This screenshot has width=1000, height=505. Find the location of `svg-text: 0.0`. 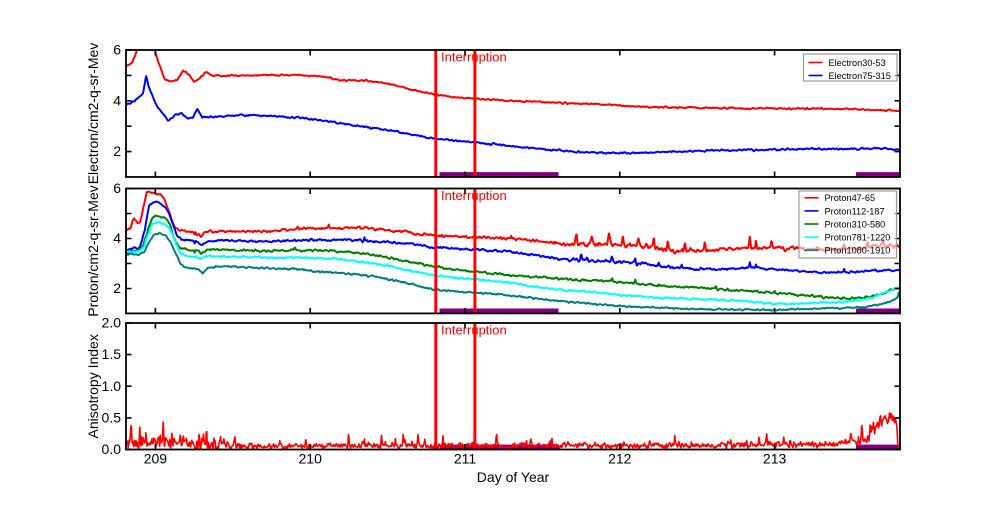

svg-text: 0.0 is located at coordinates (112, 449).